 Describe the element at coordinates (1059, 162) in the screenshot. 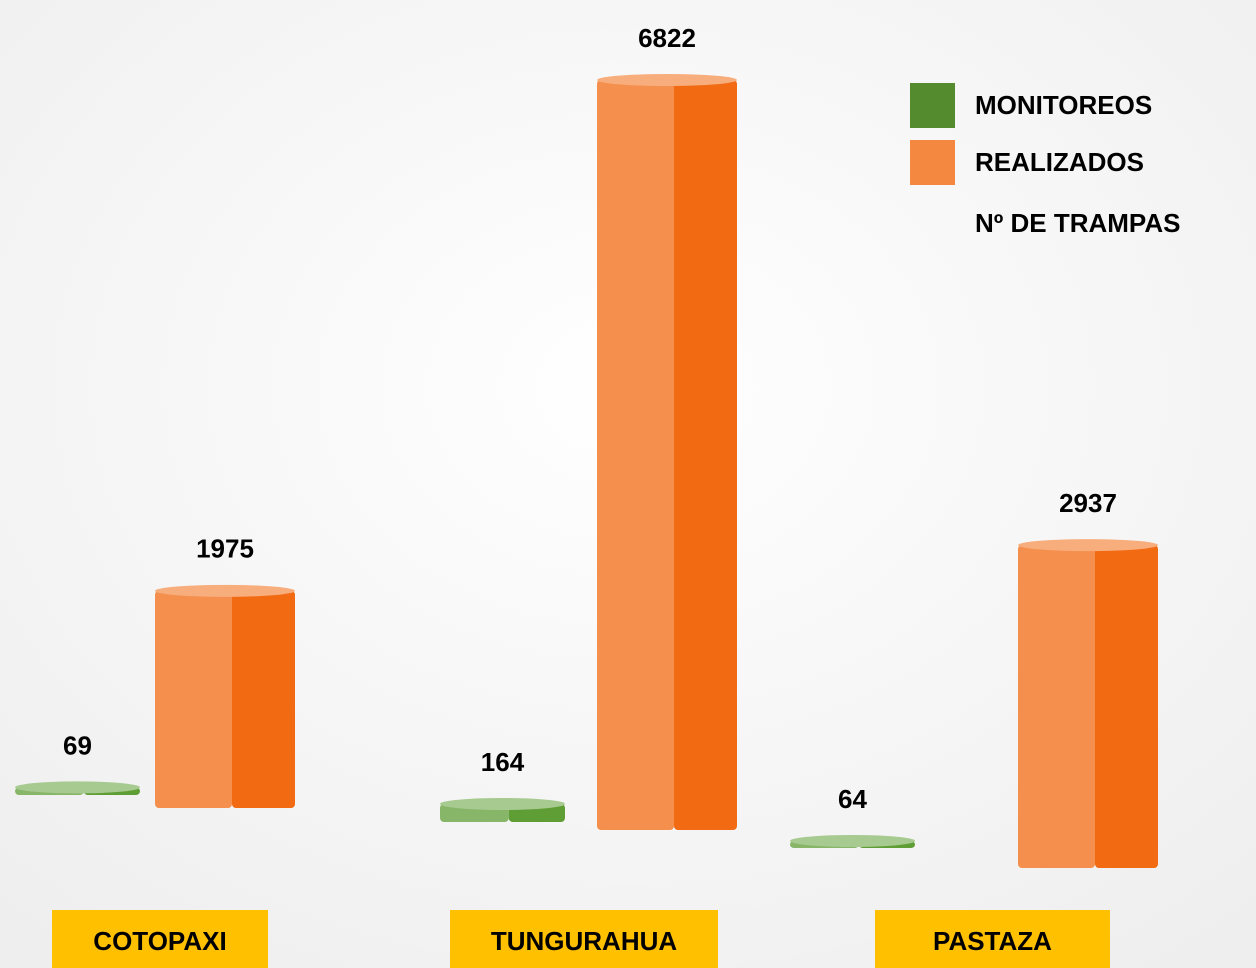

I see `legend-label: REALIZADOS` at that location.